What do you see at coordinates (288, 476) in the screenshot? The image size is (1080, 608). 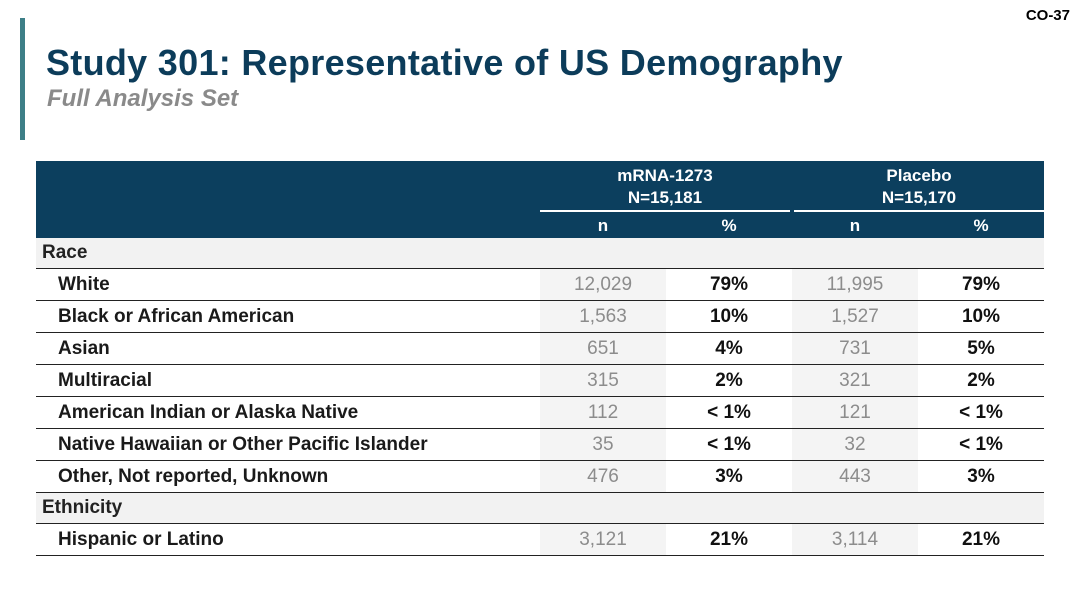 I see `row-label: Other, Not reported, Unknown` at bounding box center [288, 476].